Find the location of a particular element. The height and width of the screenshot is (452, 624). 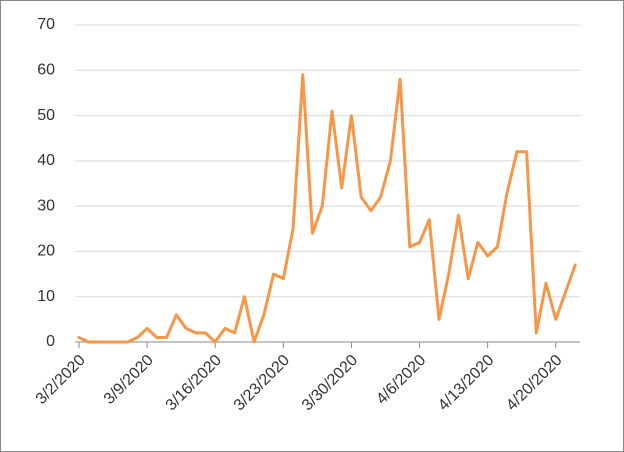

y-tick-label: 20 is located at coordinates (46, 251).